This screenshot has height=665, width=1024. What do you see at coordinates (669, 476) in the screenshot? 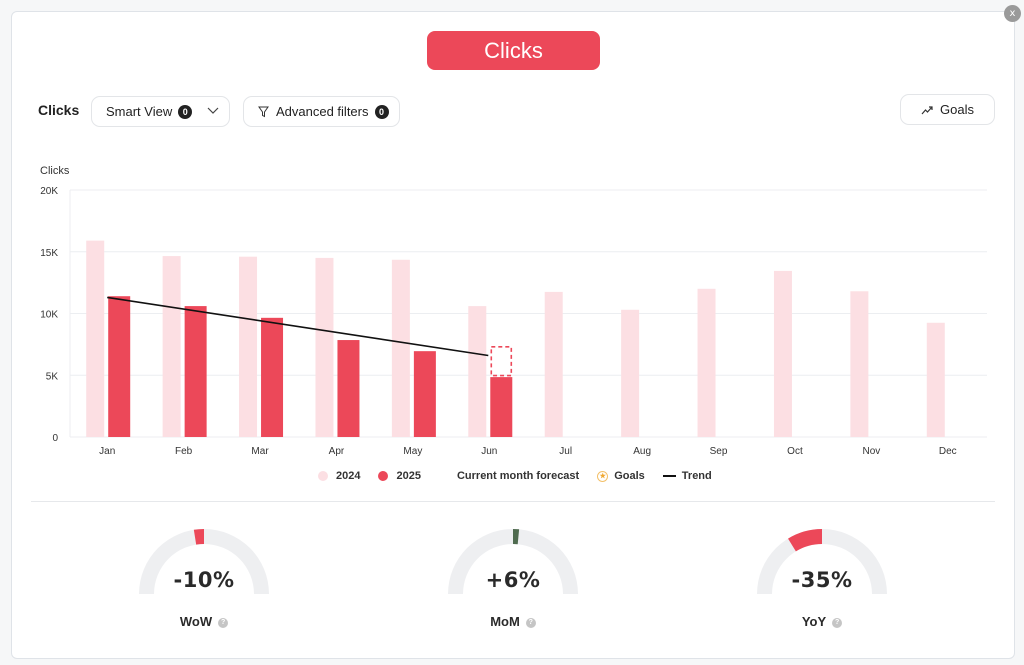
I see `trend-line-swatch` at bounding box center [669, 476].